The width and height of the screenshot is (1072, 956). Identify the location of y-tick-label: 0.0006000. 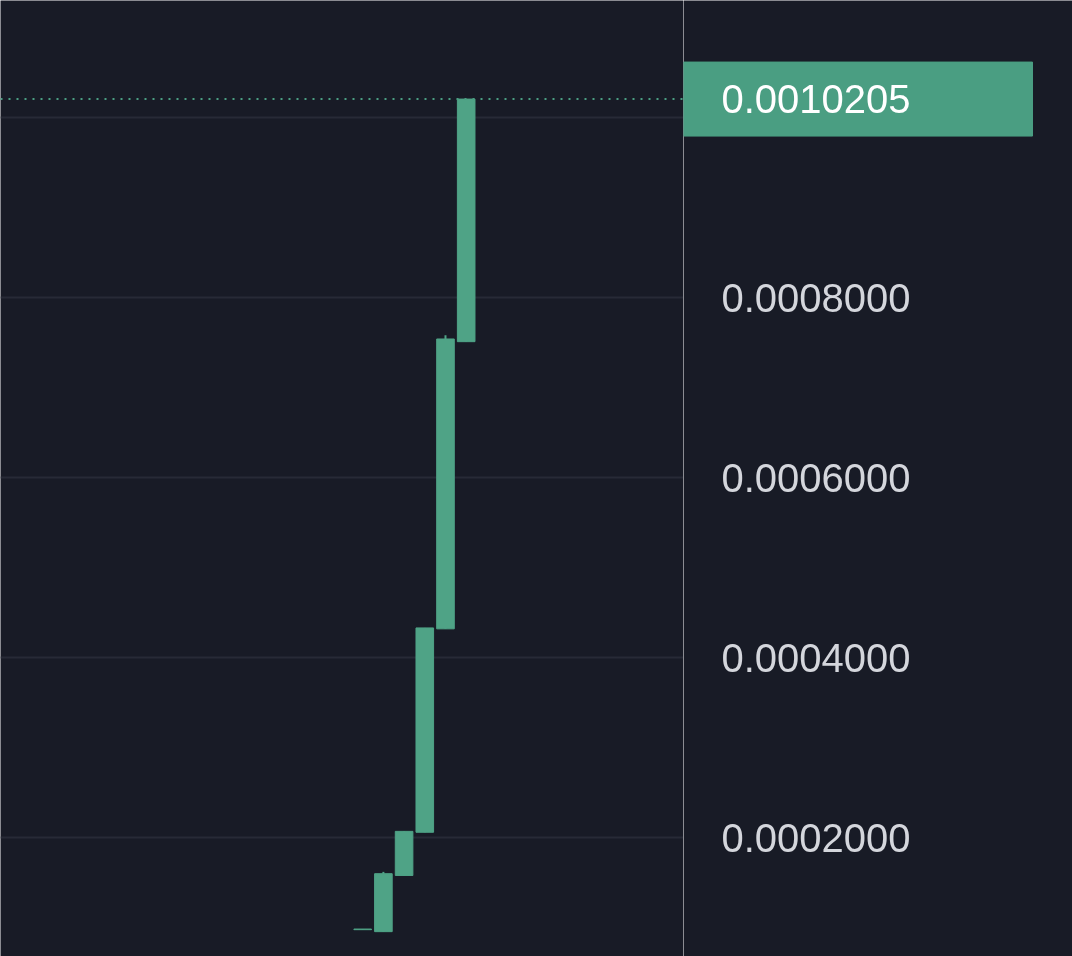
(816, 477).